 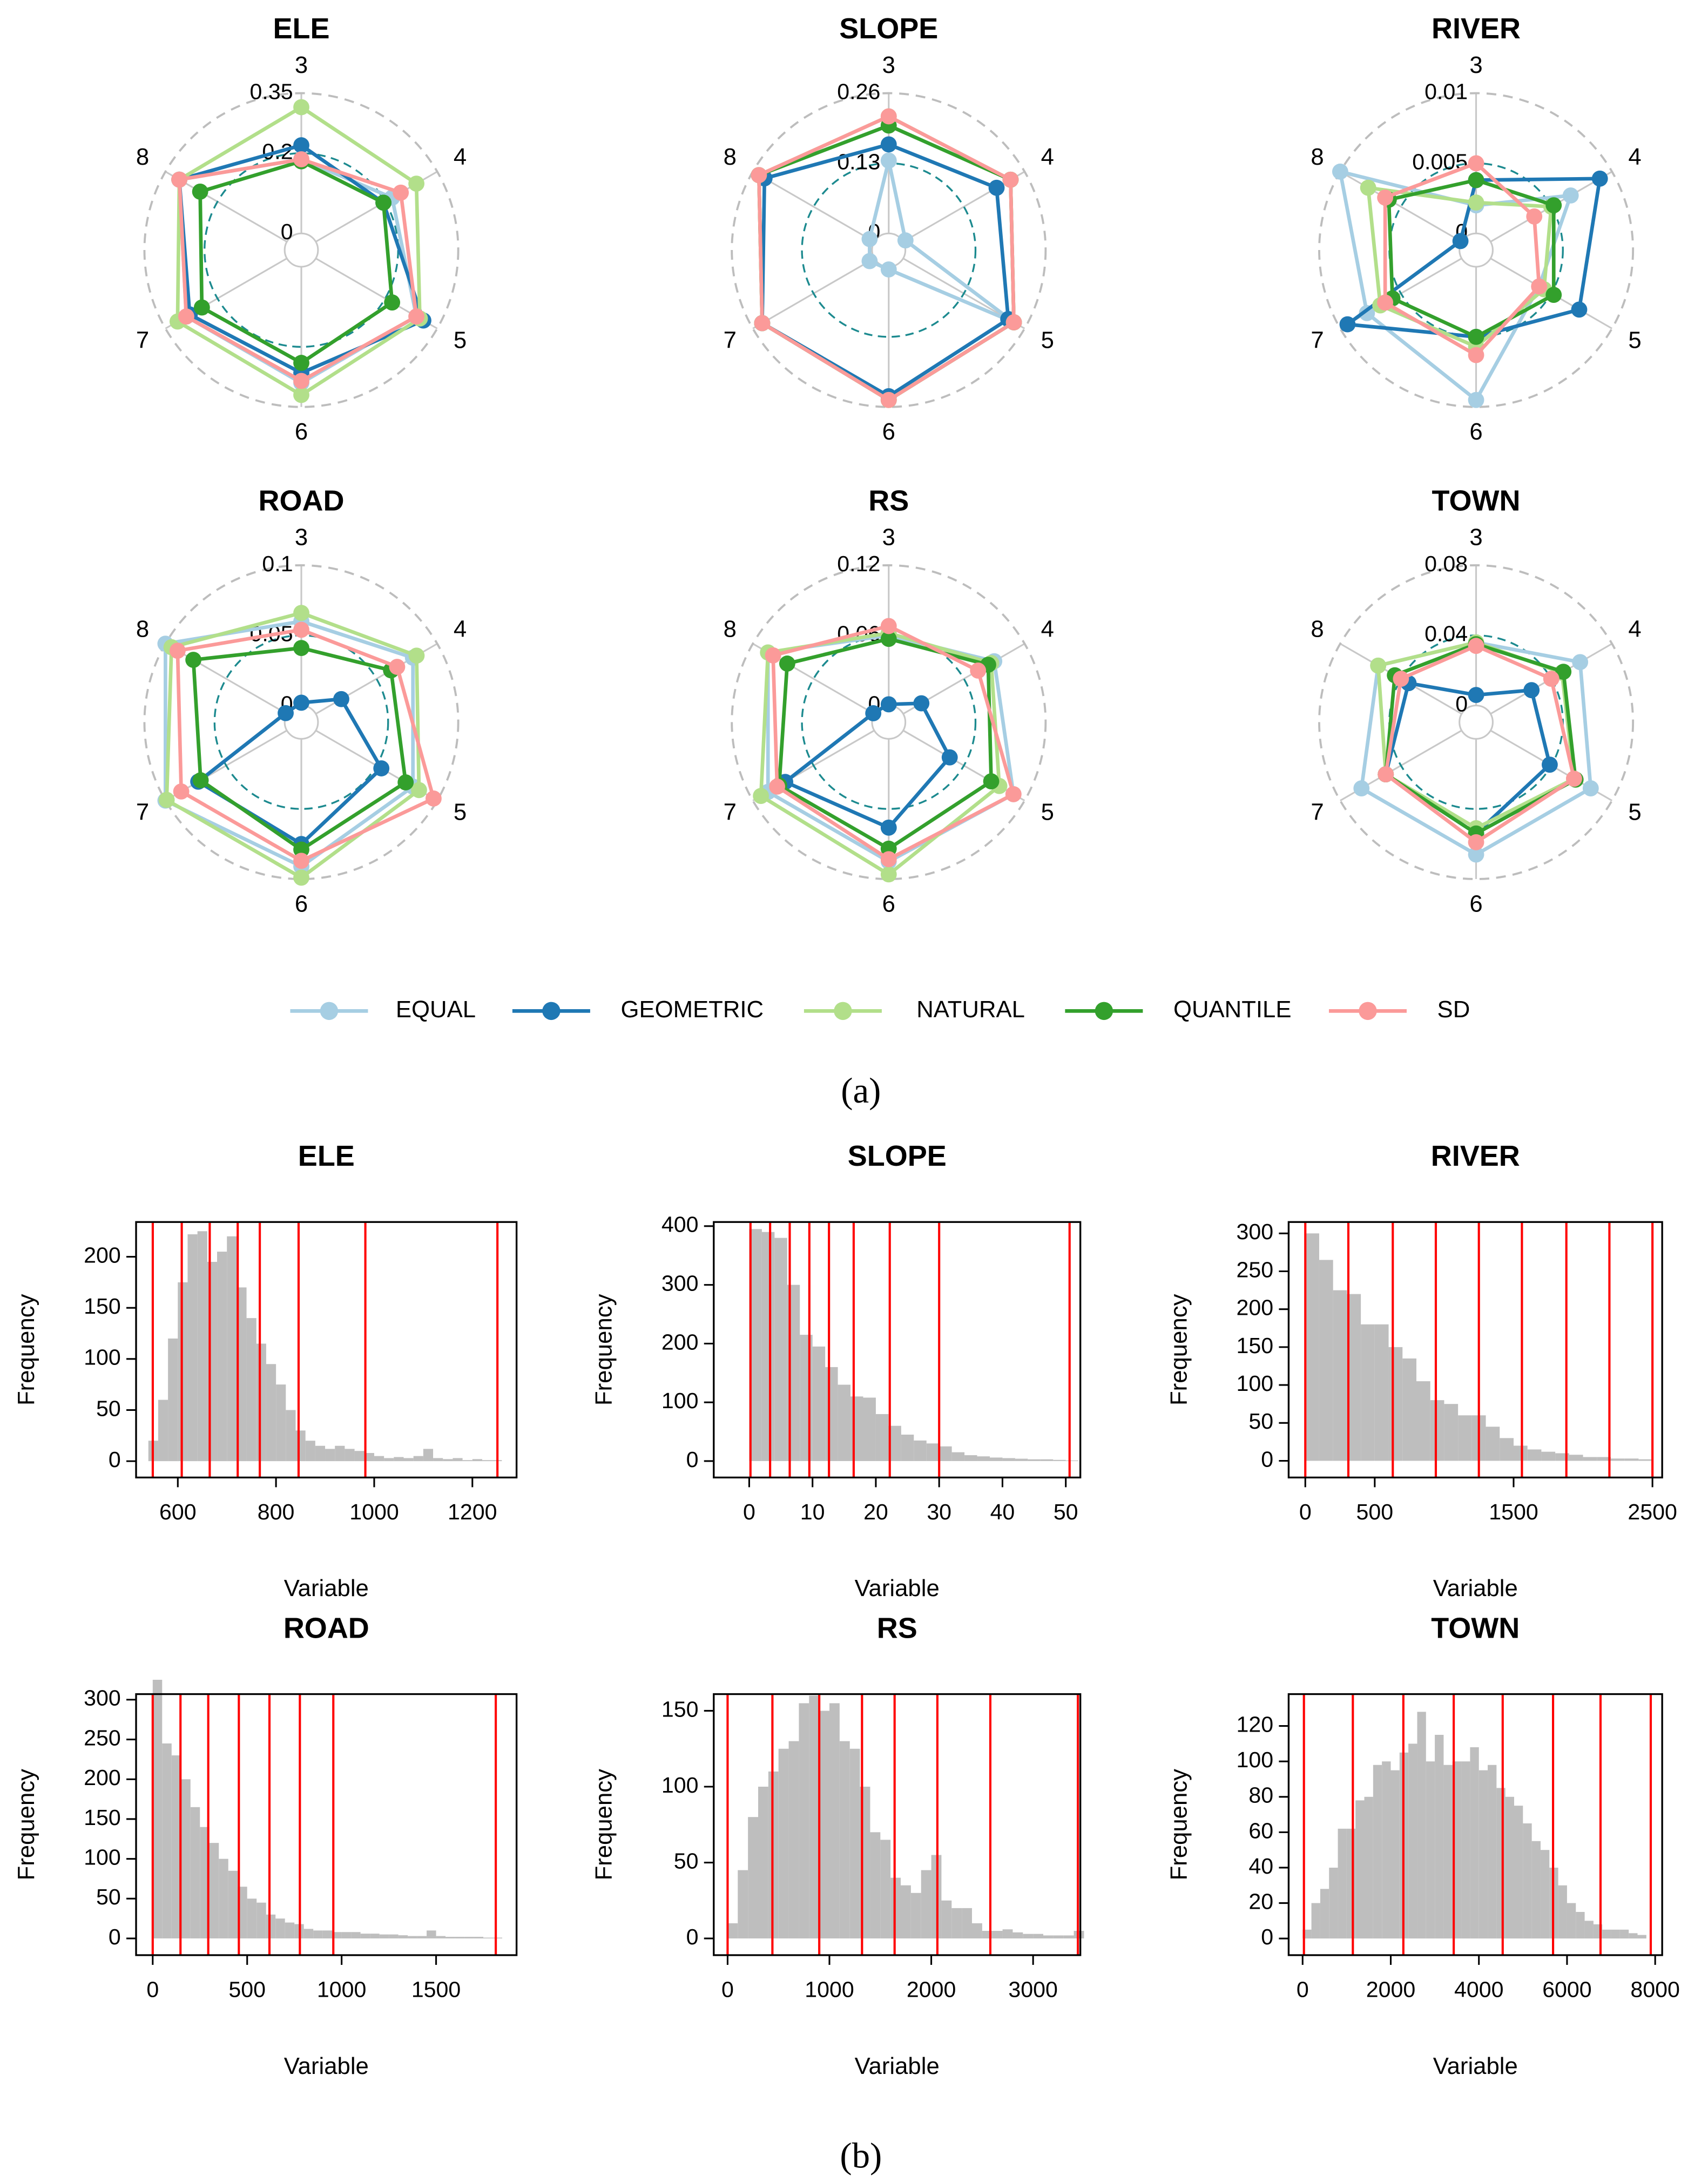 I want to click on r-tick-label: 0.35, so click(x=271, y=91).